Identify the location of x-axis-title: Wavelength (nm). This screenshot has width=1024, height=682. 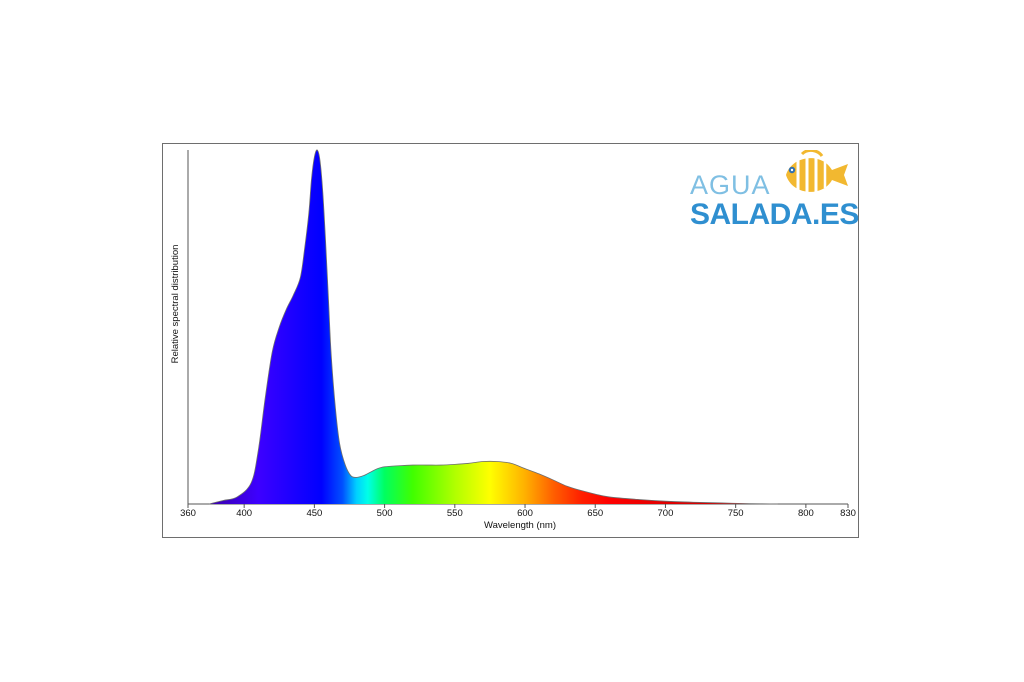
(520, 525).